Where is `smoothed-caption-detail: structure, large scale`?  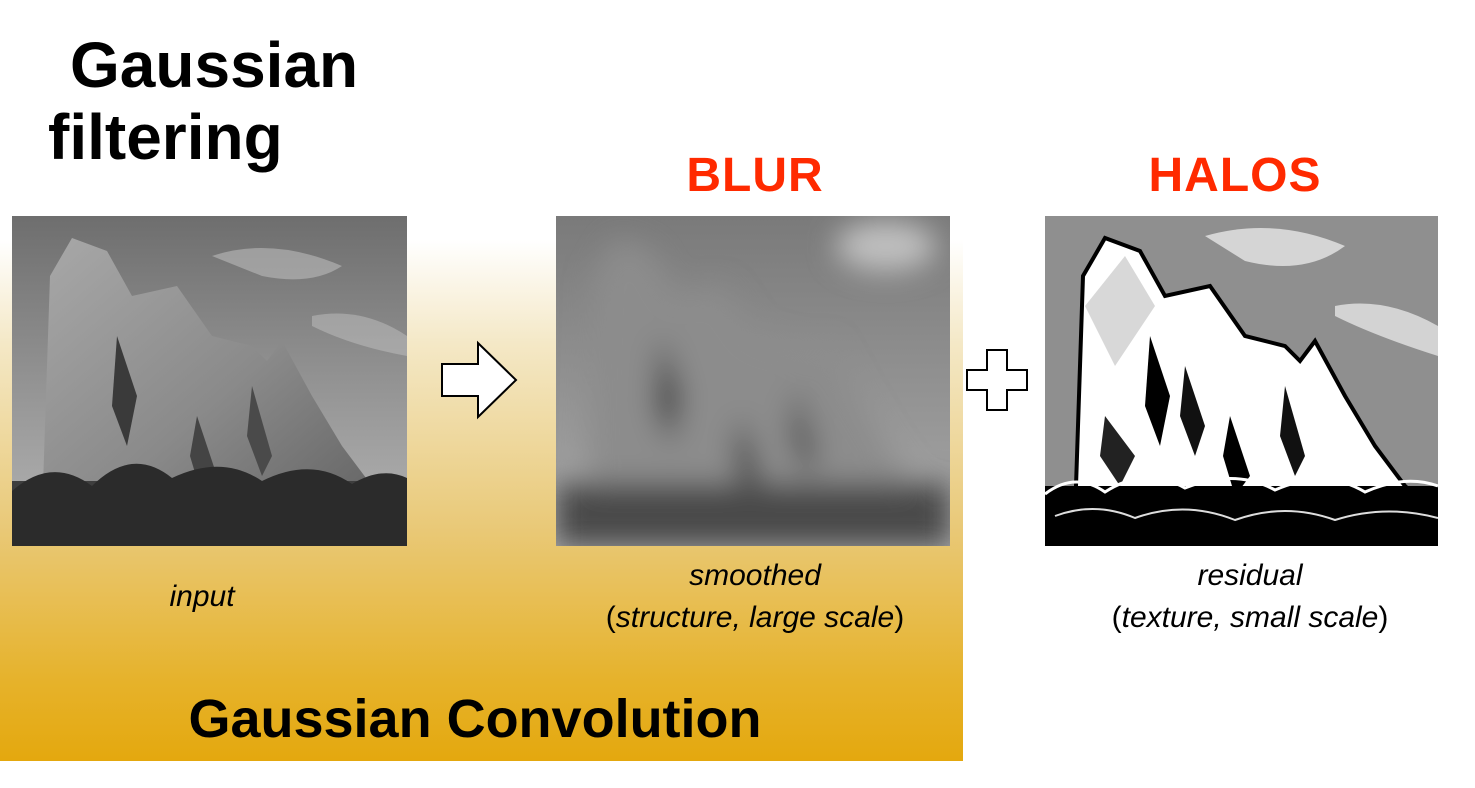
smoothed-caption-detail: structure, large scale is located at coordinates (755, 617).